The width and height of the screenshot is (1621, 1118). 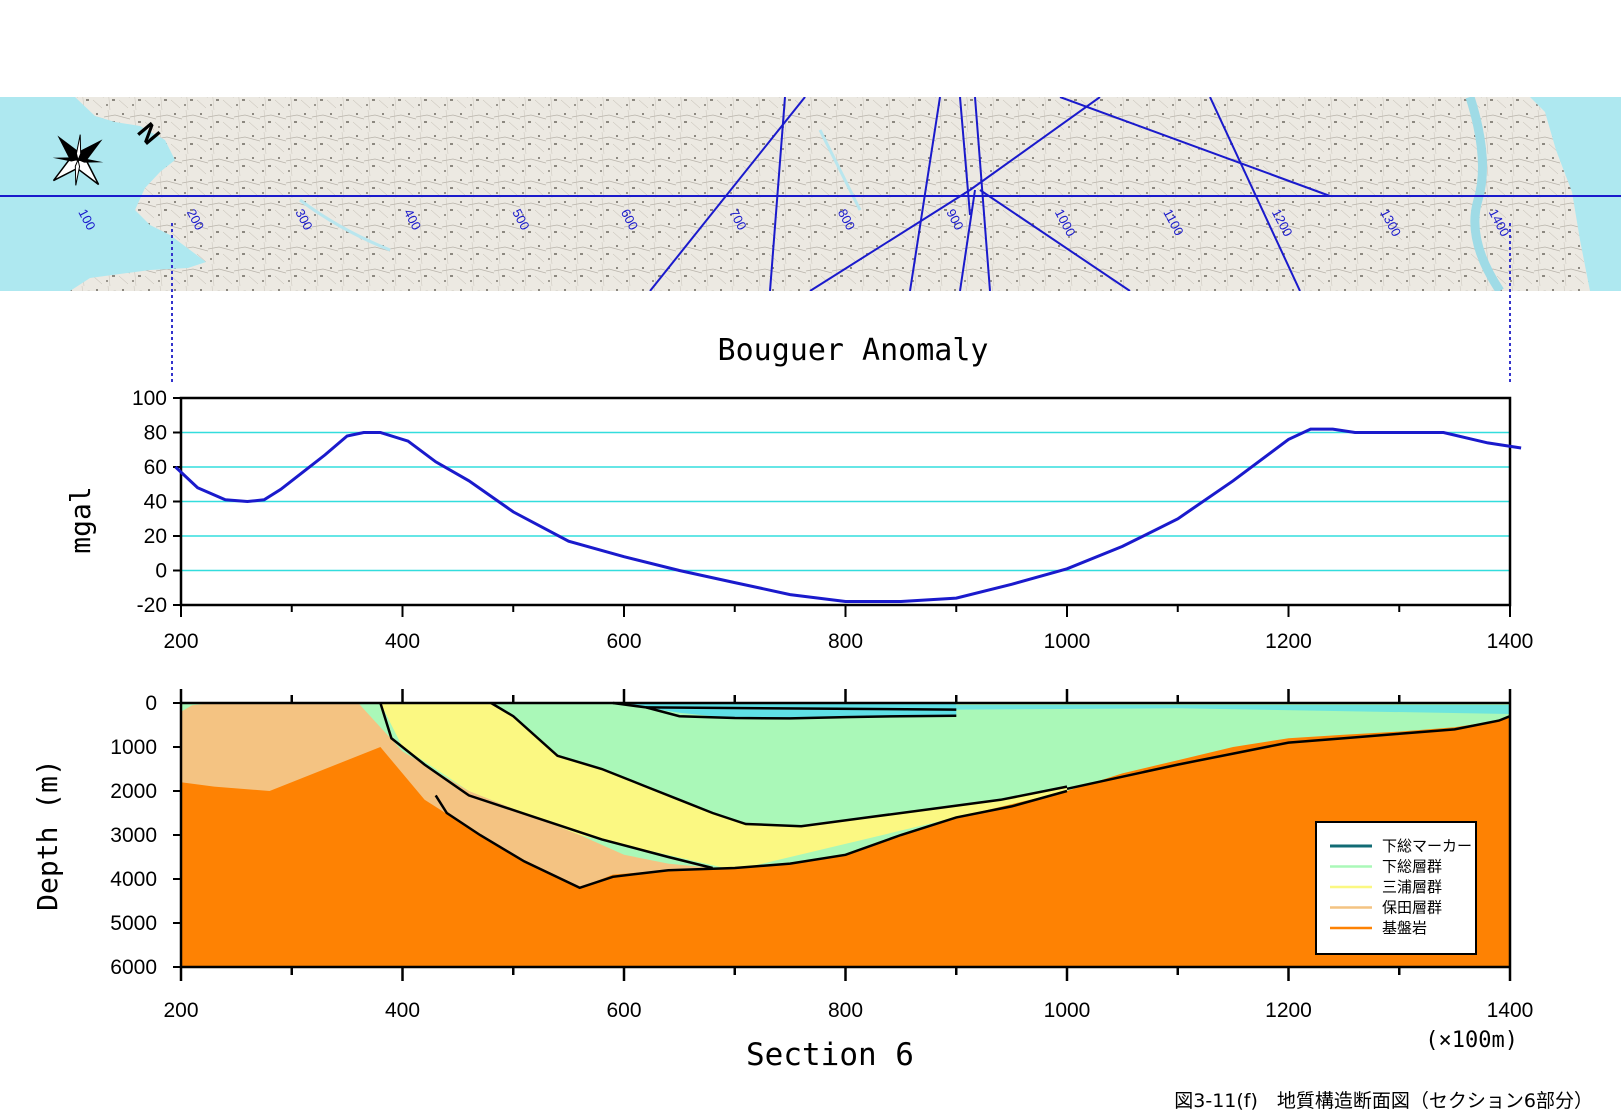 I want to click on bouguer-y-tick-label: 60, so click(x=155, y=467).